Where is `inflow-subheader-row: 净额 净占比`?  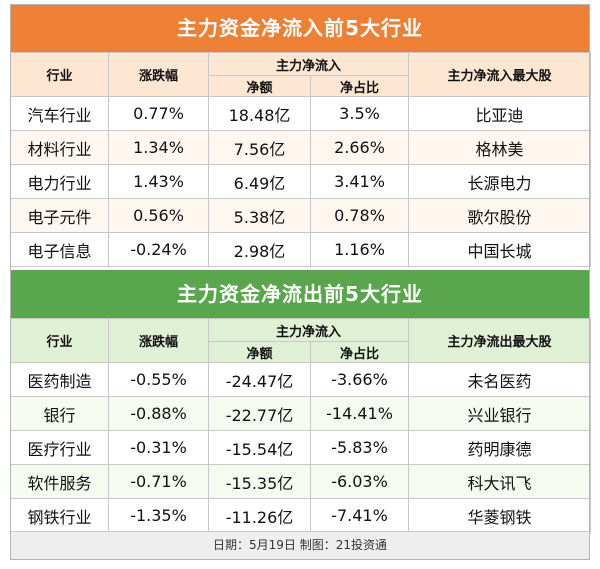
inflow-subheader-row: 净额 净占比 is located at coordinates (301, 86).